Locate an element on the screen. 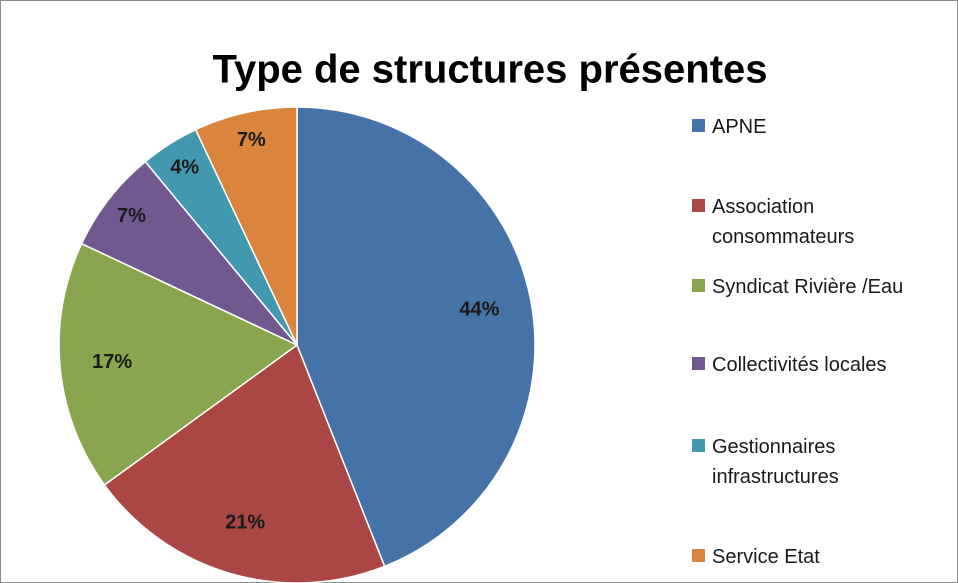 The image size is (958, 583). legend-item: Gestionnaires infrastructures is located at coordinates (809, 462).